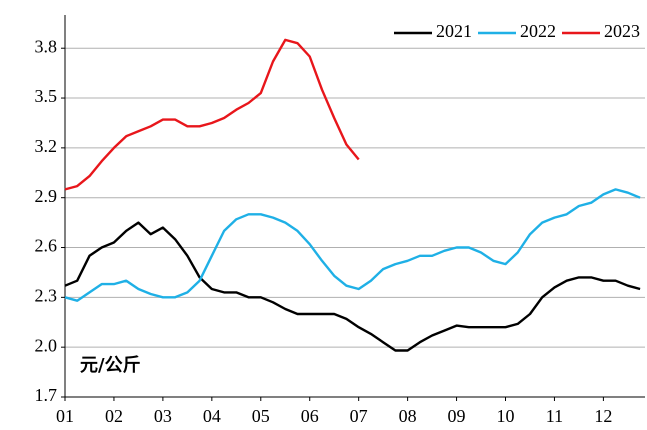 The height and width of the screenshot is (430, 647). I want to click on x-tick-label: 04, so click(212, 416).